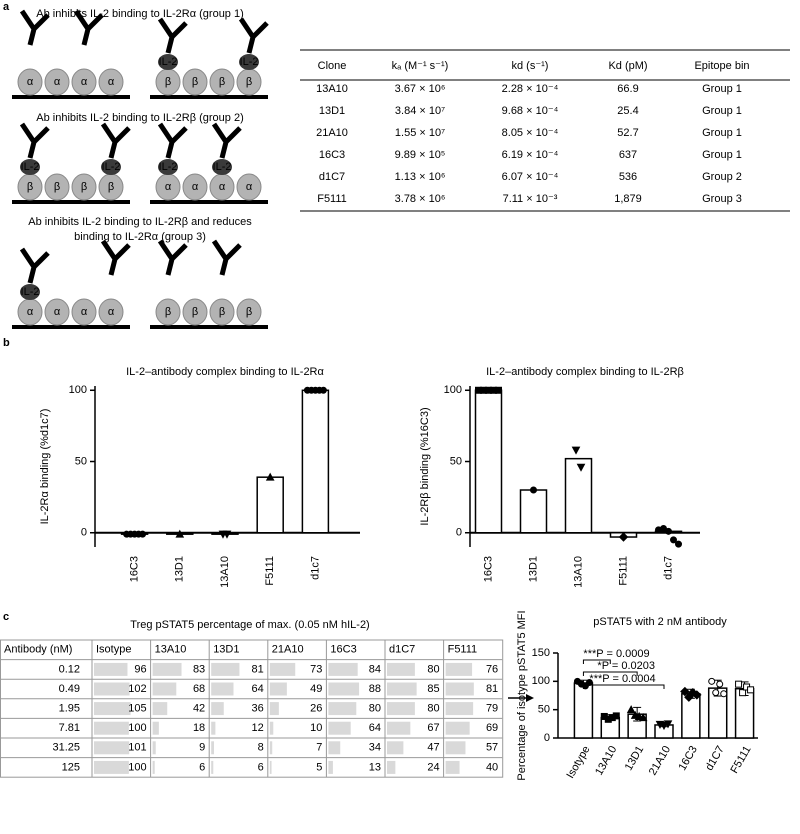  Describe the element at coordinates (433, 767) in the screenshot. I see `table-cell: 24` at that location.